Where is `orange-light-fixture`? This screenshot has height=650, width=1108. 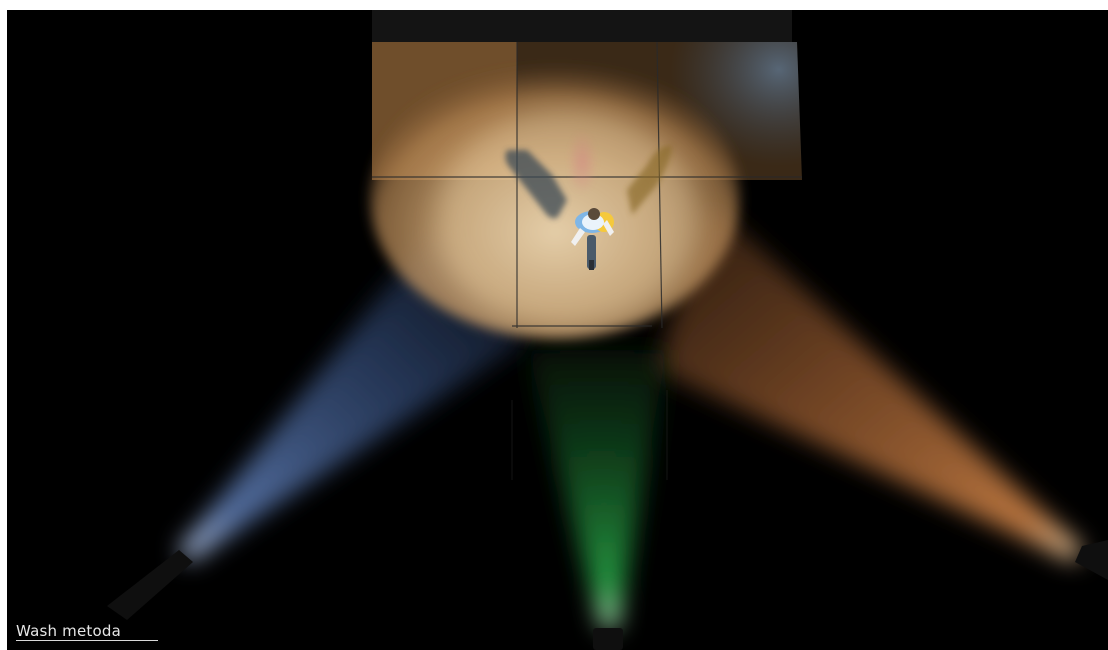
orange-light-fixture is located at coordinates (1091, 560).